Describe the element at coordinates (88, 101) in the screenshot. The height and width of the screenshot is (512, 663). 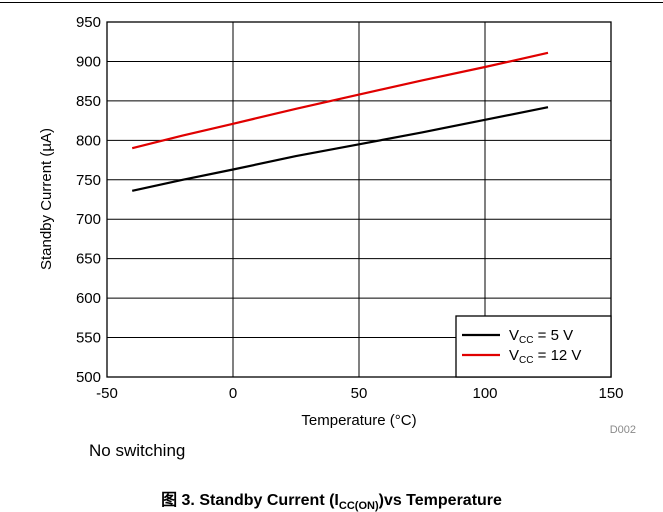
I see `y-tick-label: 850` at that location.